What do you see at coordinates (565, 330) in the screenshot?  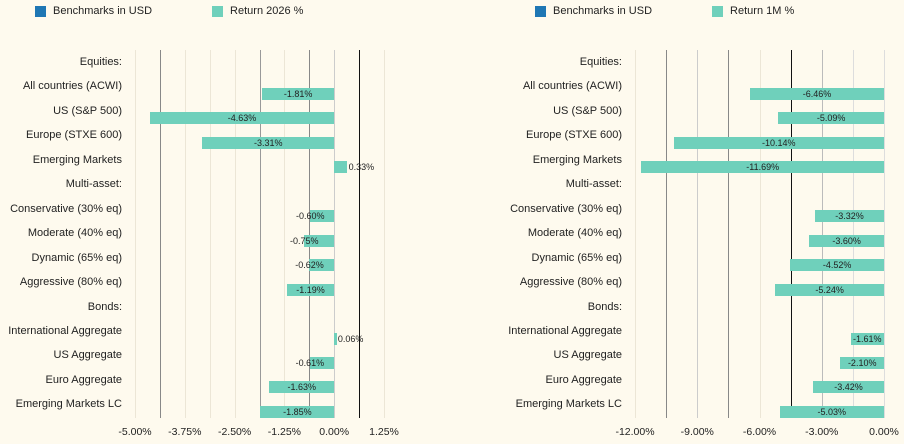 I see `category-label: International Aggregate` at bounding box center [565, 330].